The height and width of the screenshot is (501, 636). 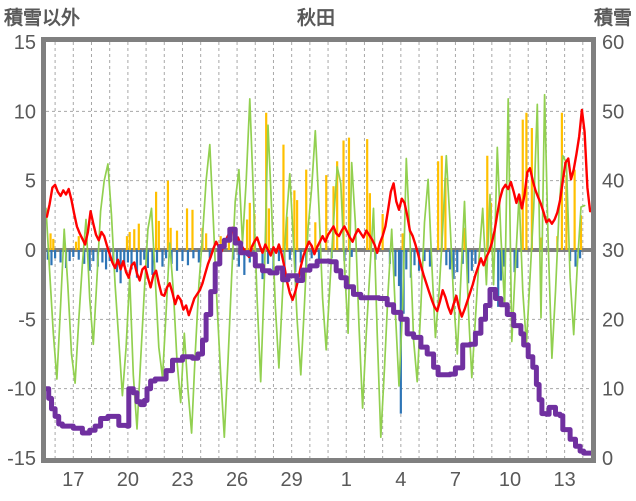 I want to click on date-axis-tick: 7, so click(x=455, y=480).